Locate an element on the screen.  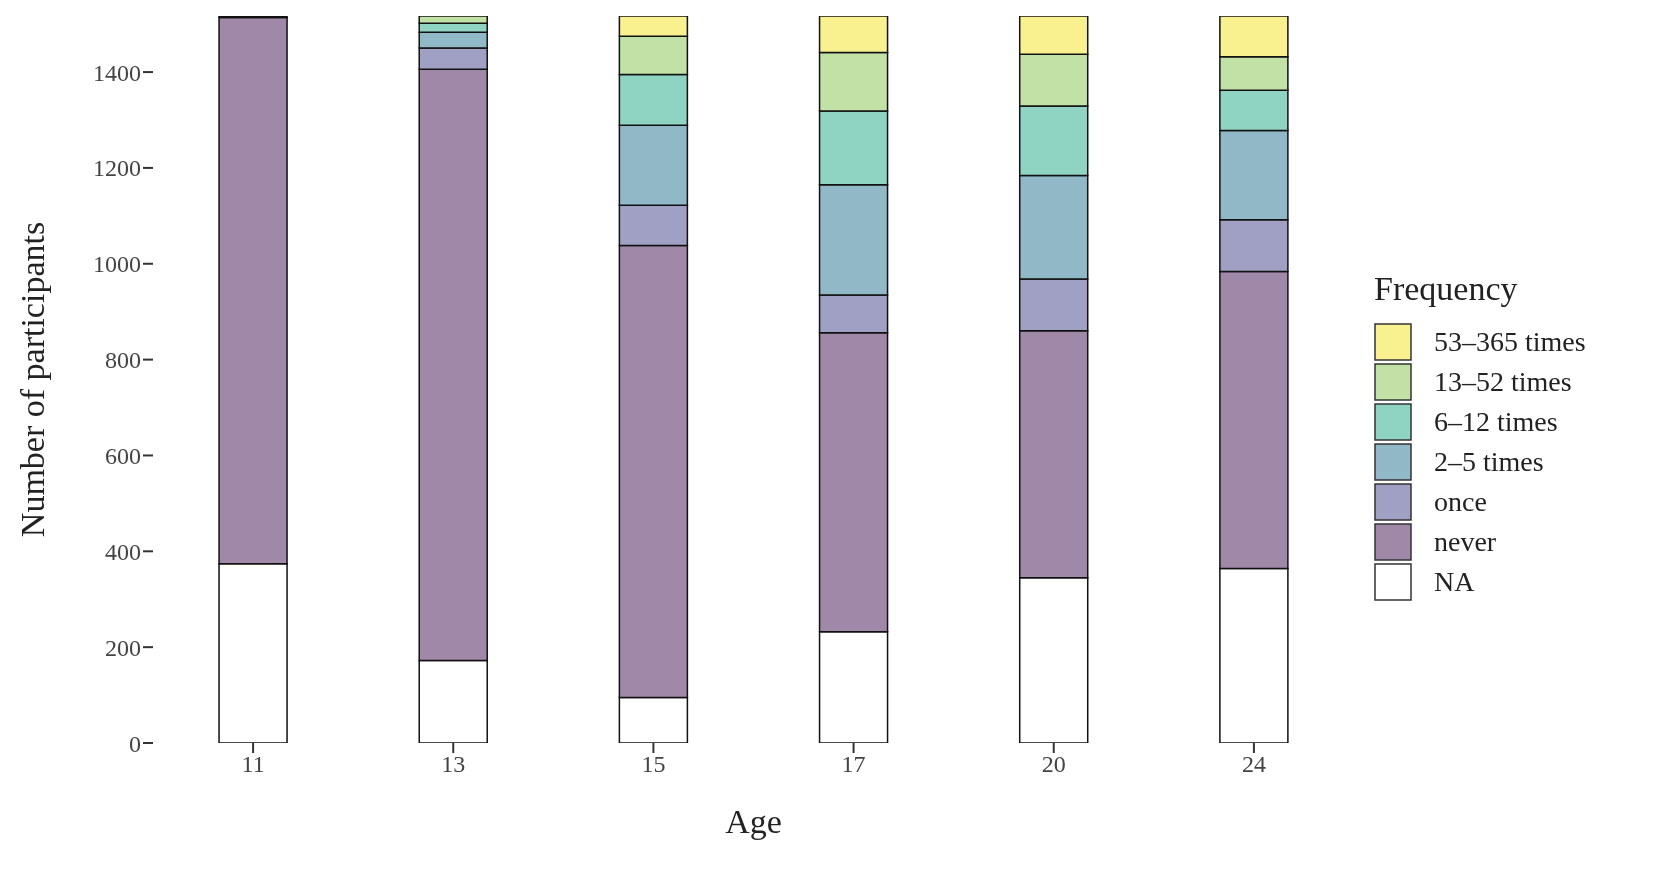
y-tick-label: 1400 is located at coordinates (117, 72).